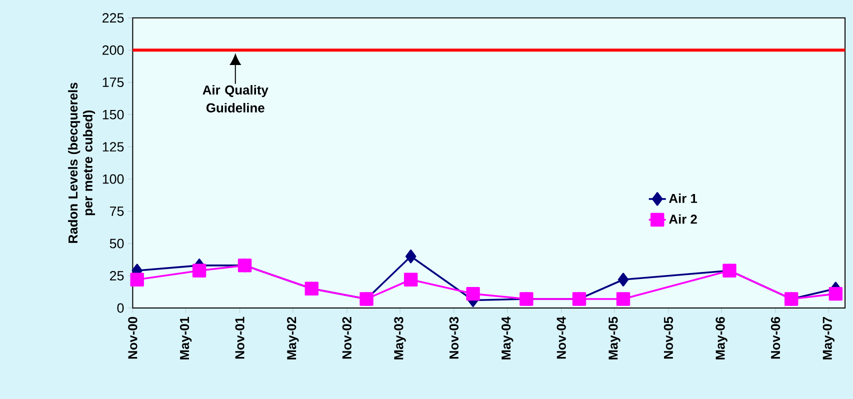 Image resolution: width=853 pixels, height=399 pixels. I want to click on legend-label: Air 1, so click(683, 198).